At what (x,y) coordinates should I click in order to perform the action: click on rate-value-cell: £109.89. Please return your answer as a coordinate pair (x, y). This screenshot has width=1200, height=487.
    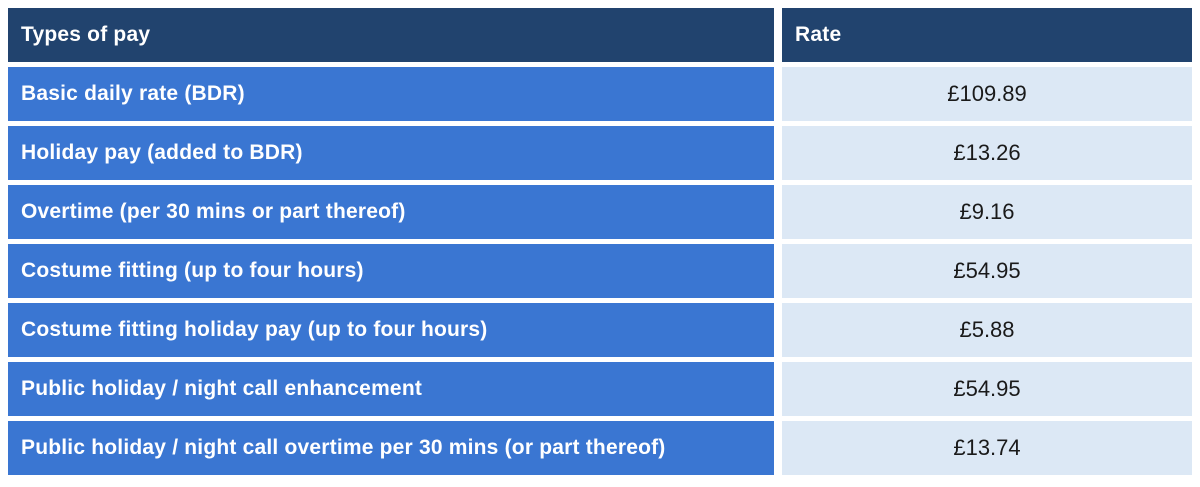
    Looking at the image, I should click on (987, 94).